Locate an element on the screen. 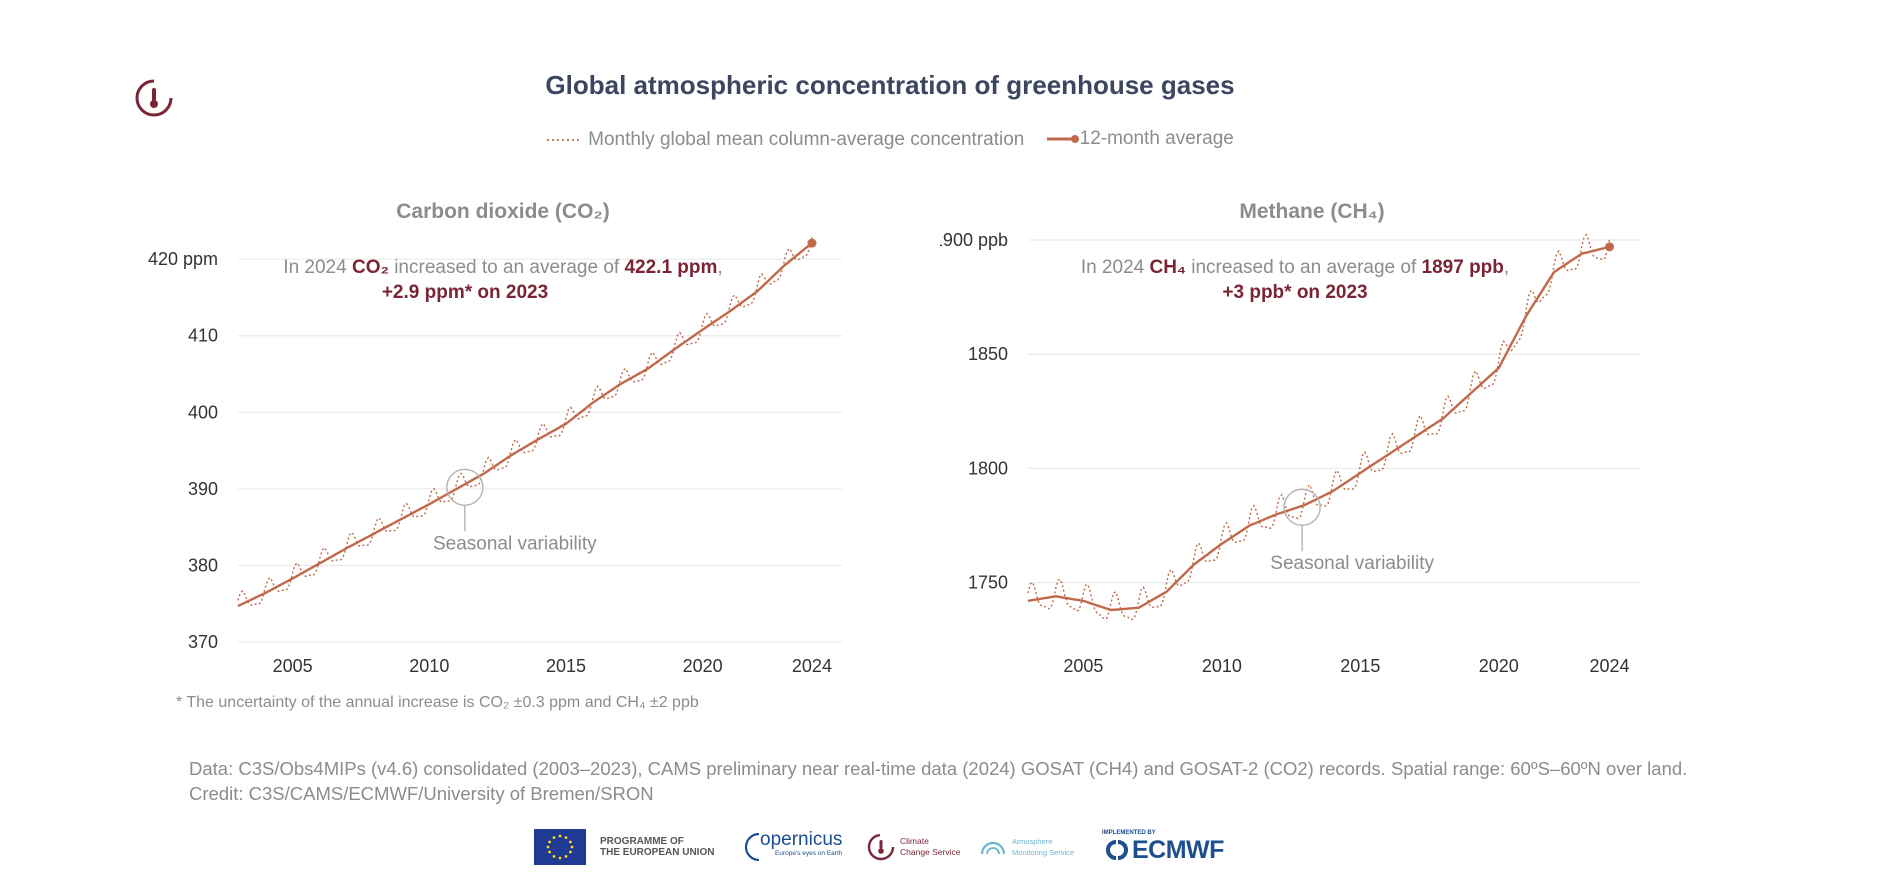 This screenshot has height=892, width=1888. co2-panel-title: Carbon dioxide (CO₂) is located at coordinates (503, 211).